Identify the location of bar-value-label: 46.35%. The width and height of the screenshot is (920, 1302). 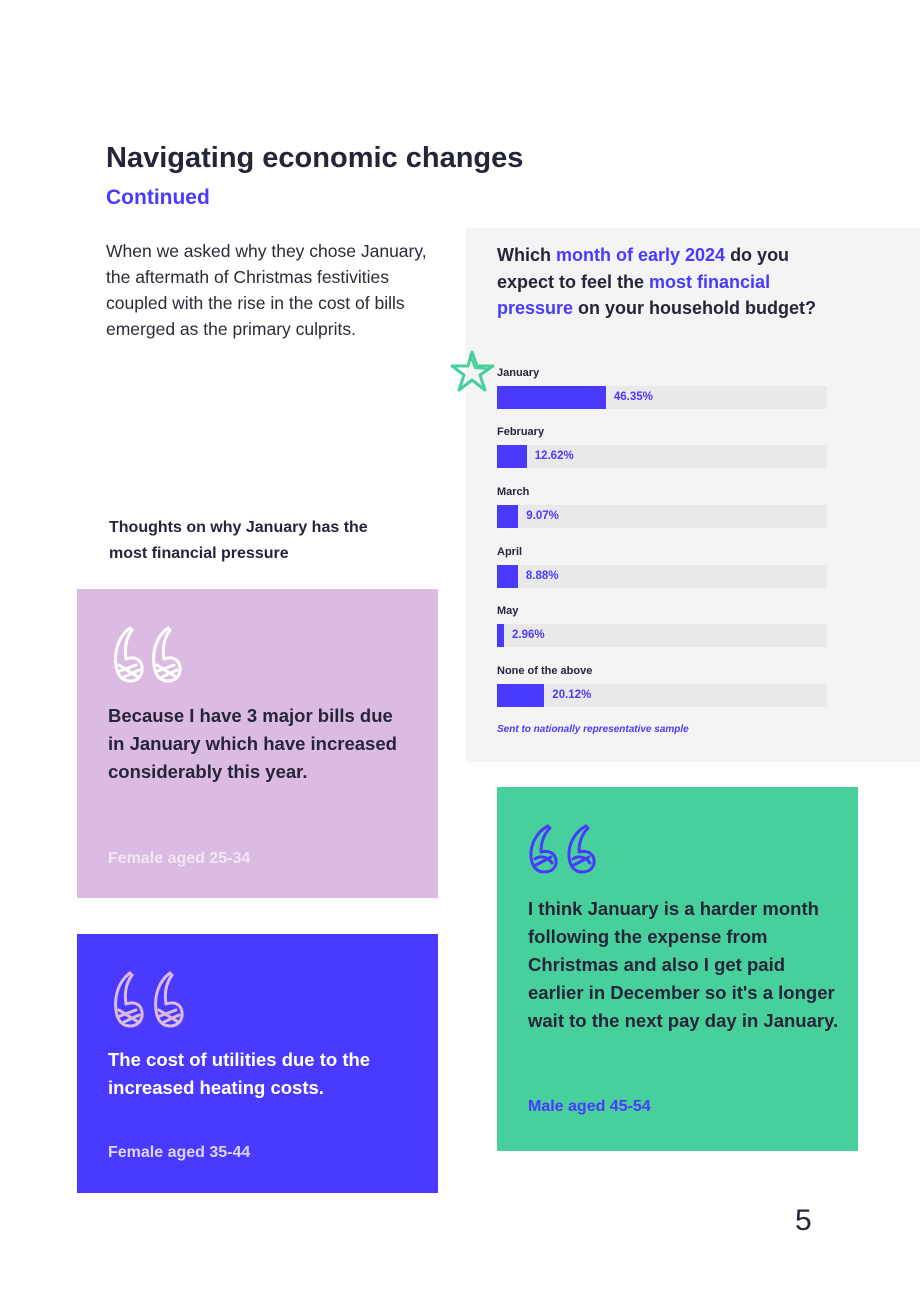
(633, 397).